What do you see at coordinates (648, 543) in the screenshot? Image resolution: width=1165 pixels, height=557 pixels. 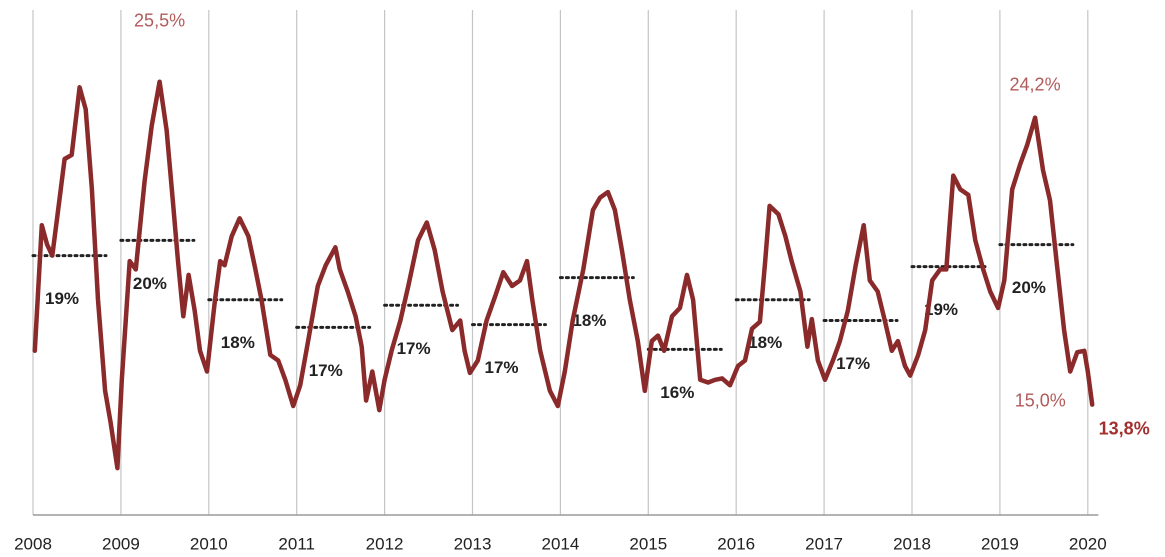 I see `x-tick-label: 2015` at bounding box center [648, 543].